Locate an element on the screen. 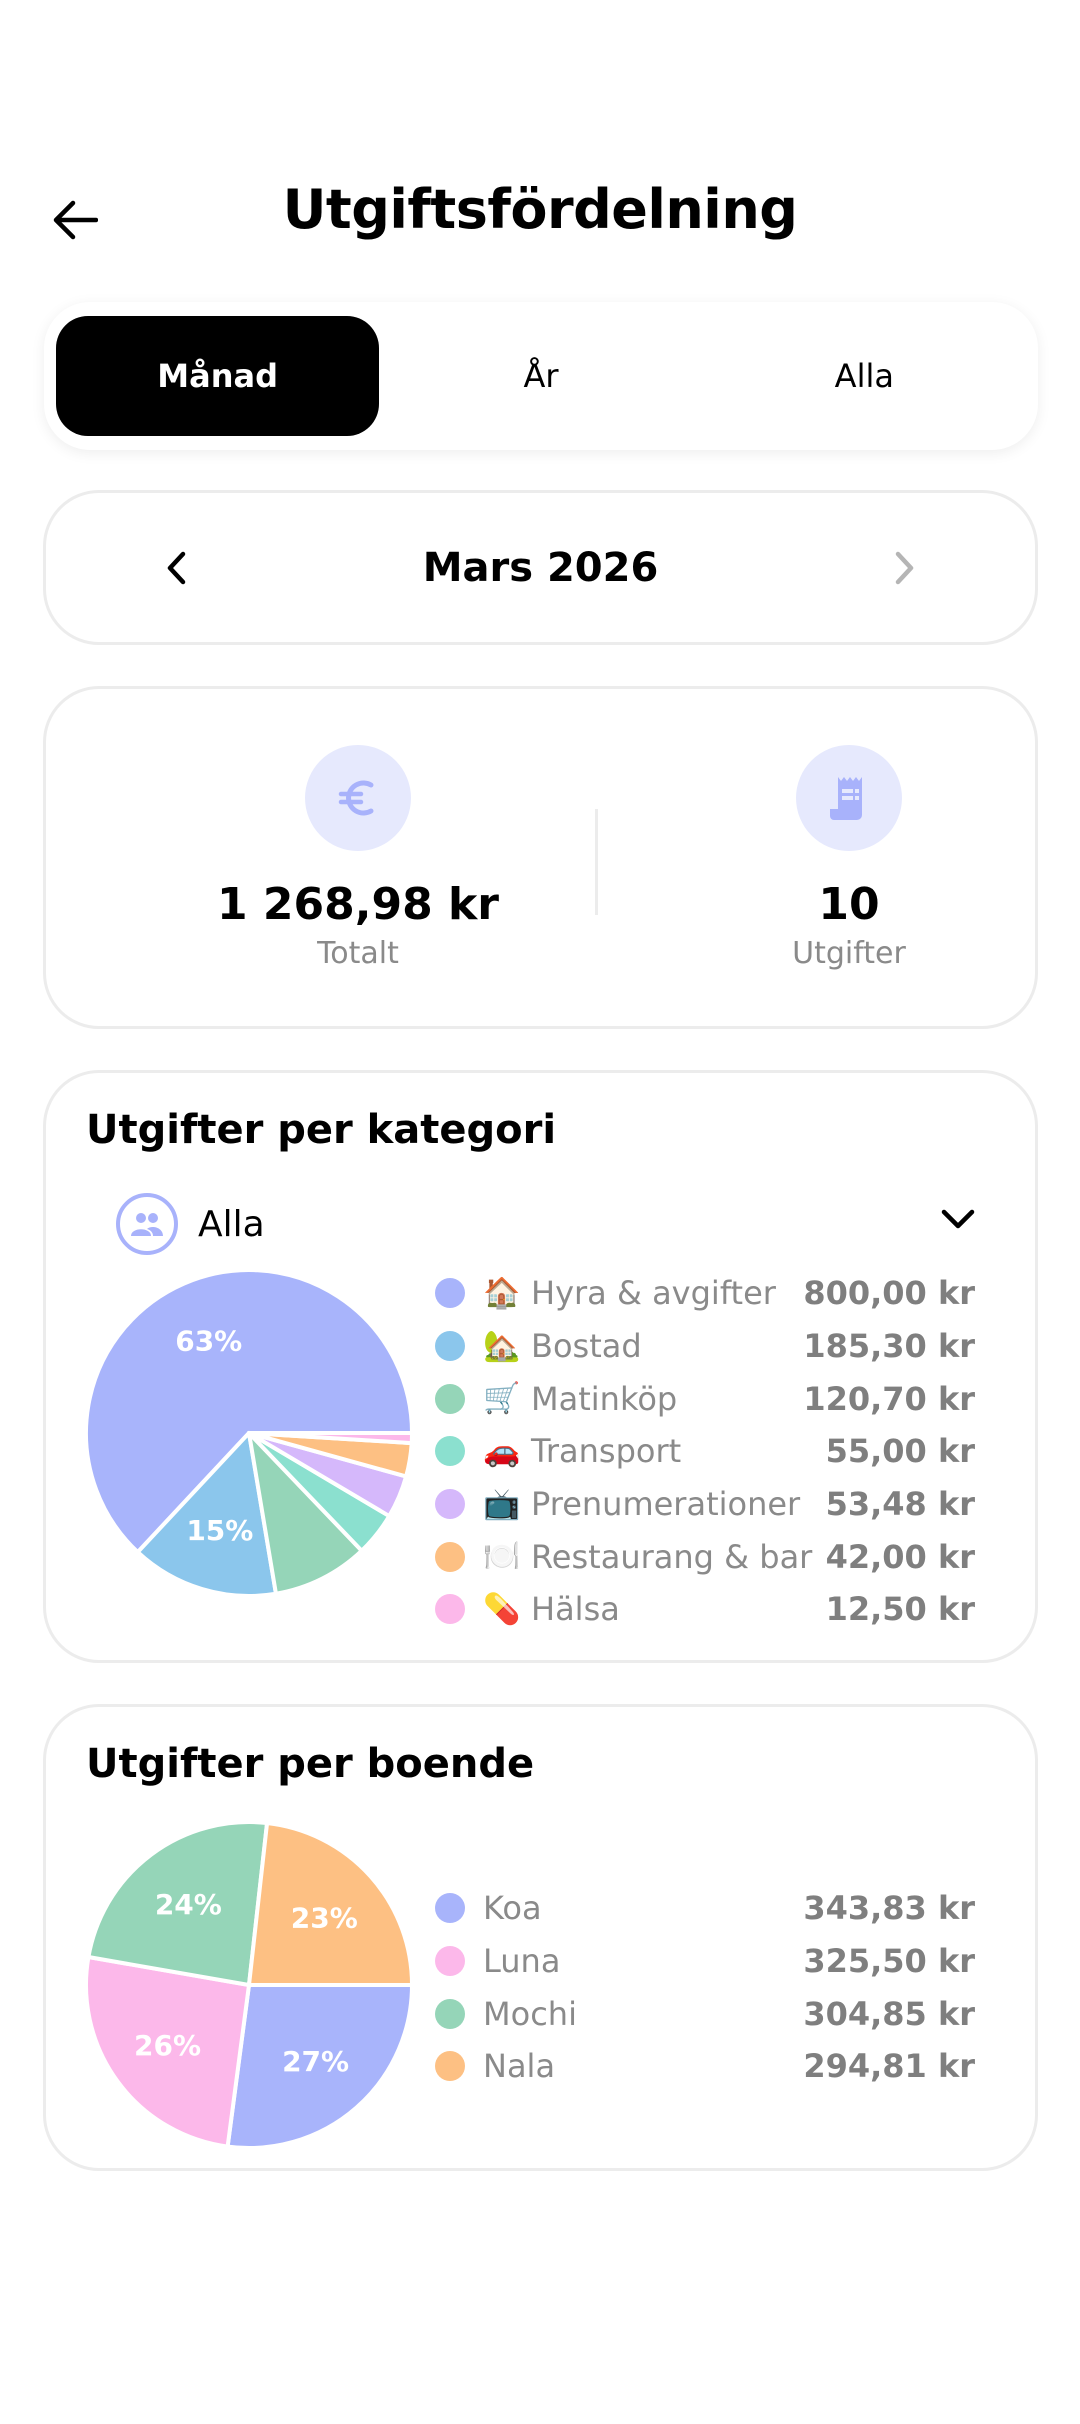 Image resolution: width=1080 pixels, height=2424 pixels. category-name: Prenumerationer is located at coordinates (666, 1504).